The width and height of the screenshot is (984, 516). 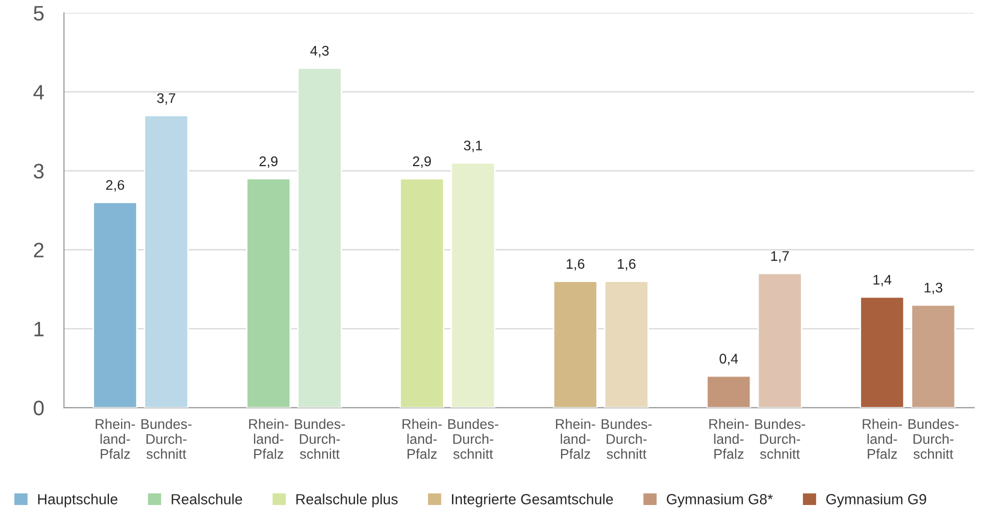 What do you see at coordinates (166, 99) in the screenshot?
I see `data-label: 3,7` at bounding box center [166, 99].